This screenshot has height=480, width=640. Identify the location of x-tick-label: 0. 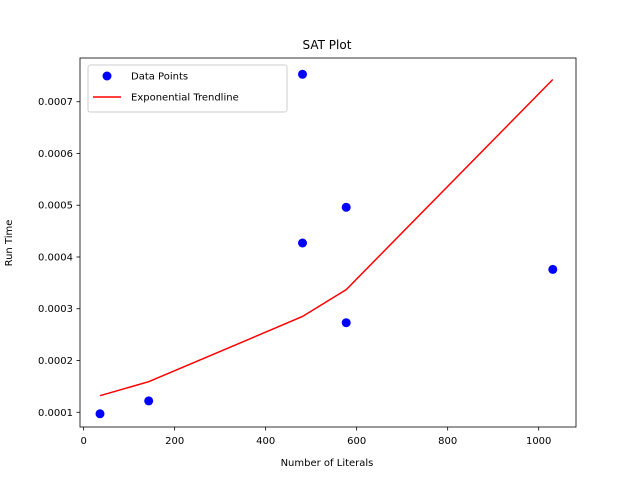
(83, 441).